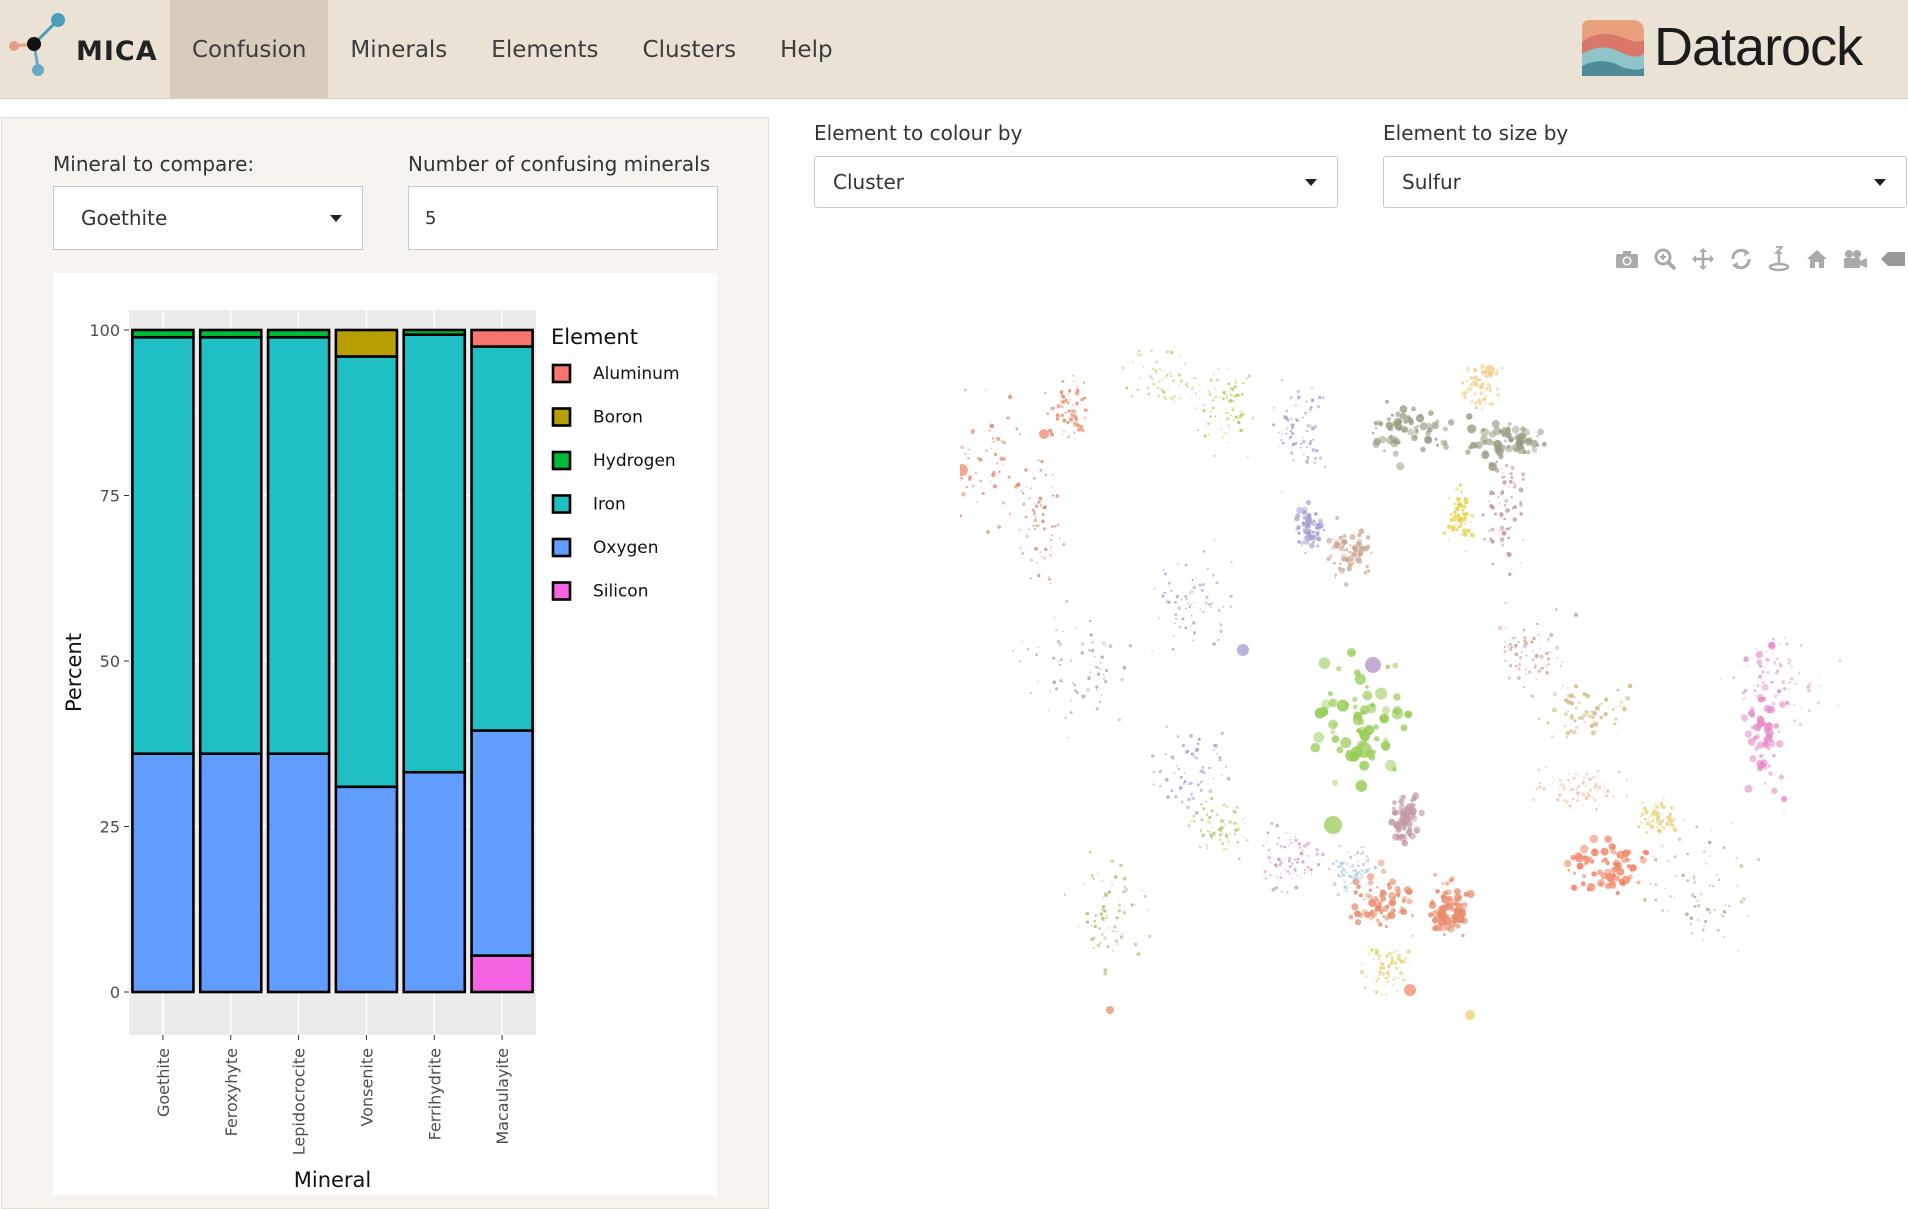 Image resolution: width=1908 pixels, height=1209 pixels. What do you see at coordinates (1476, 133) in the screenshot?
I see `size-select-label: Element to size by` at bounding box center [1476, 133].